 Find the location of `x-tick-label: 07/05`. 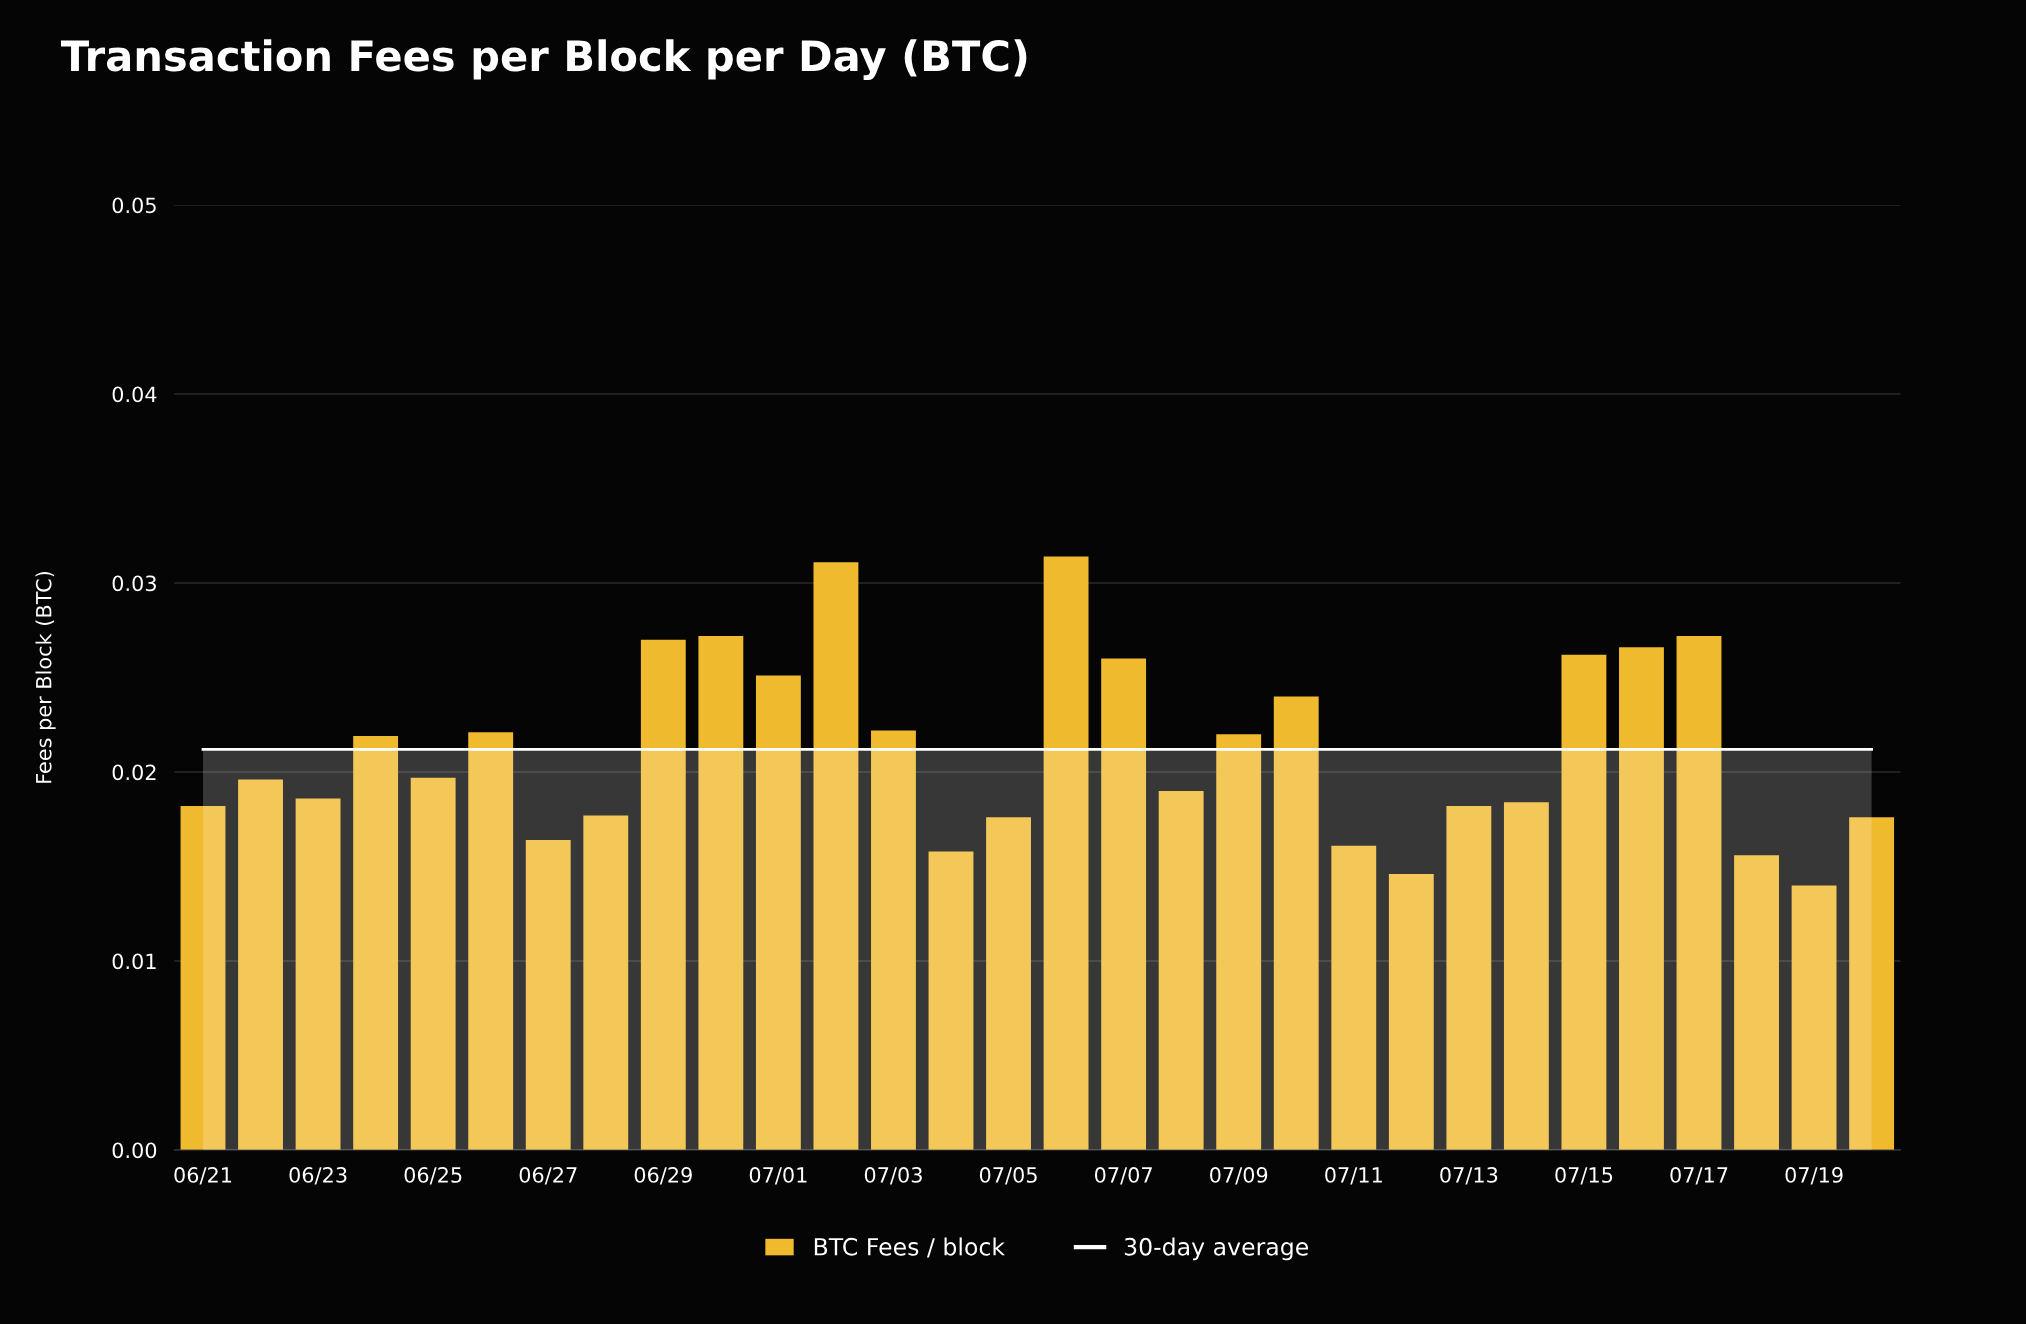

x-tick-label: 07/05 is located at coordinates (1008, 1176).